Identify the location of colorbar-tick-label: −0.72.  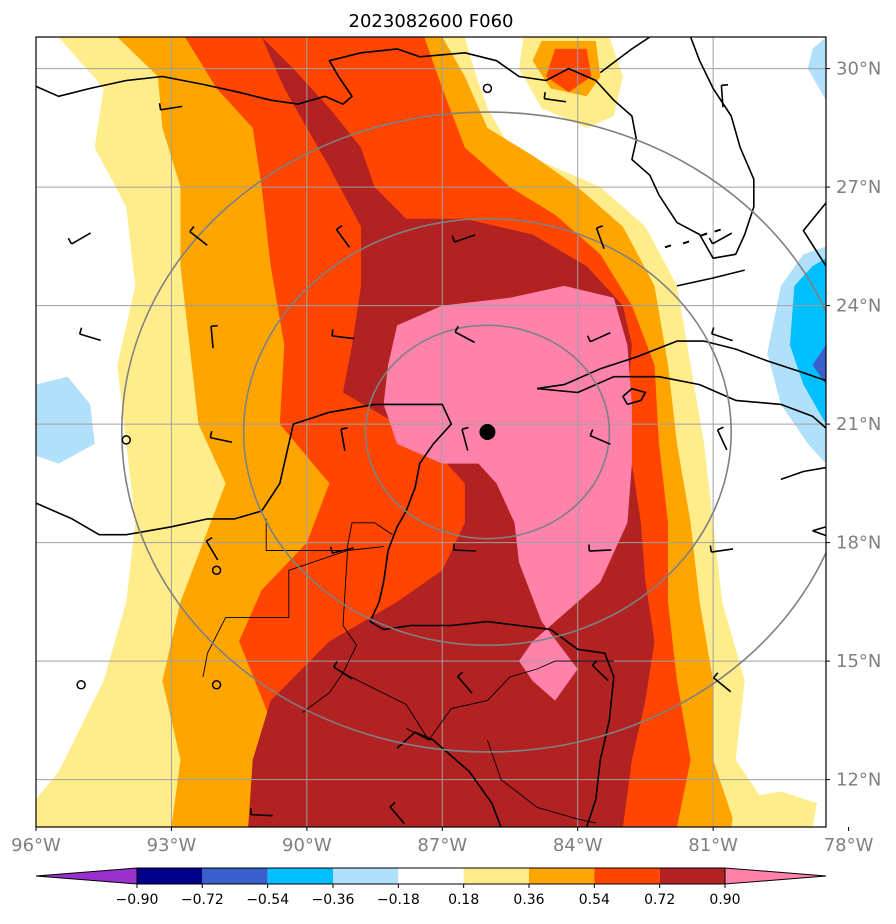
(202, 900).